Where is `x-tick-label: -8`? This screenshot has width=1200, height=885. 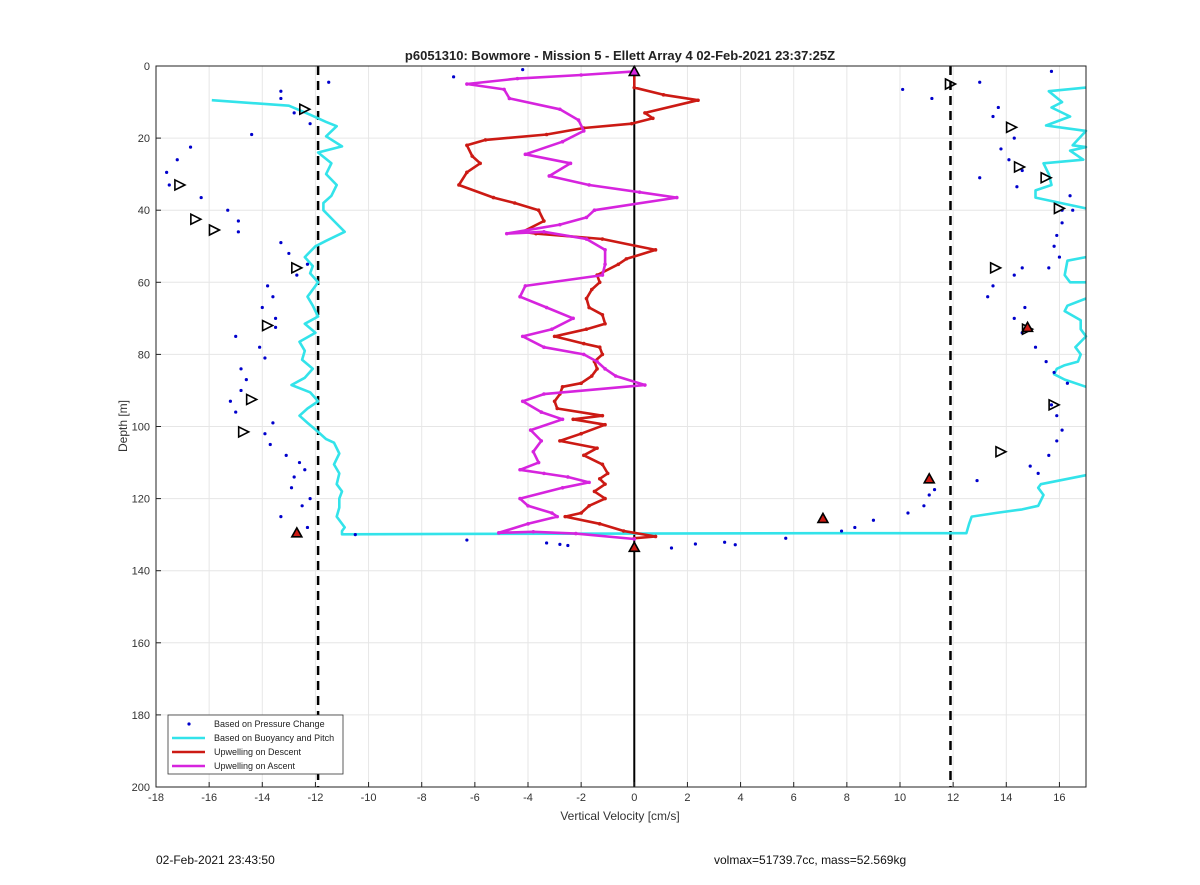 x-tick-label: -8 is located at coordinates (422, 798).